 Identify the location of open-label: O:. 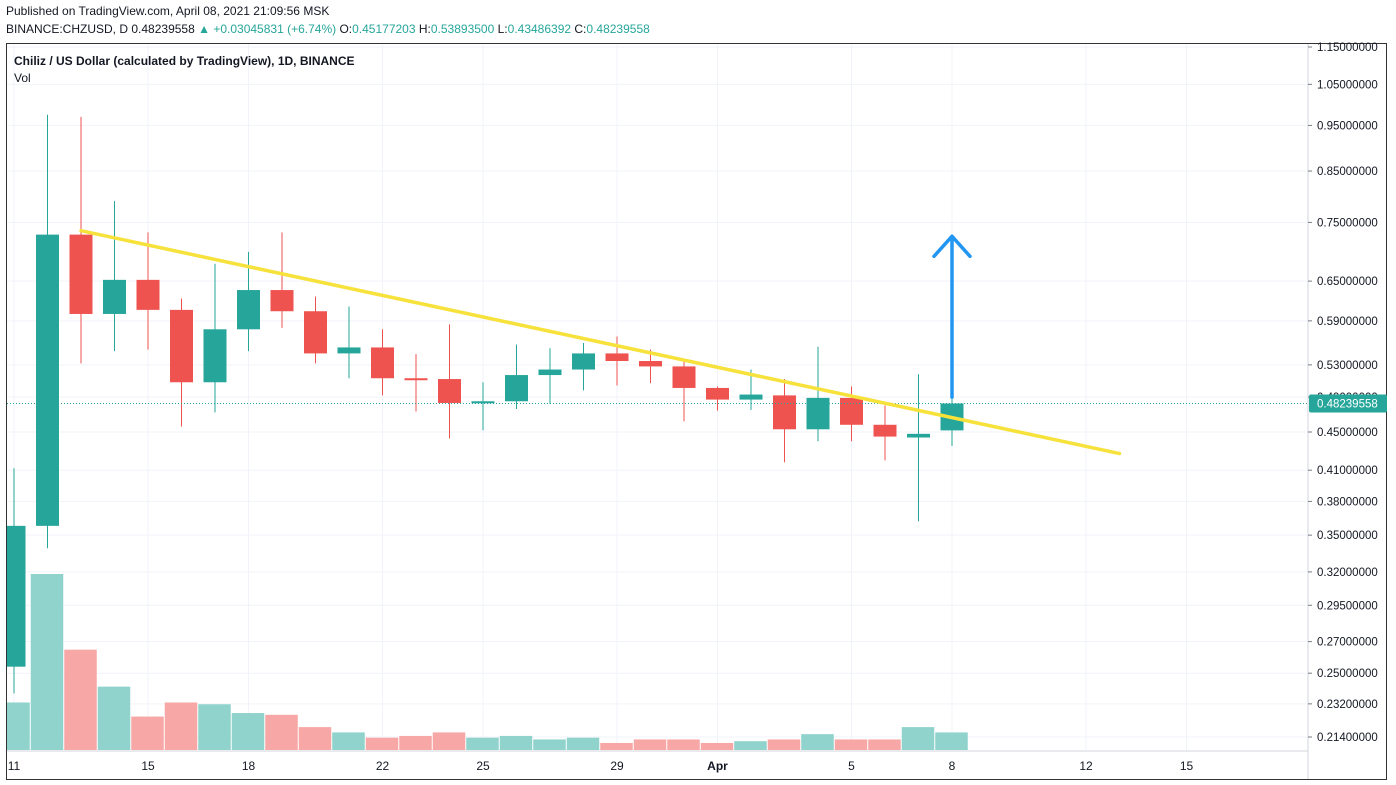
(346, 29).